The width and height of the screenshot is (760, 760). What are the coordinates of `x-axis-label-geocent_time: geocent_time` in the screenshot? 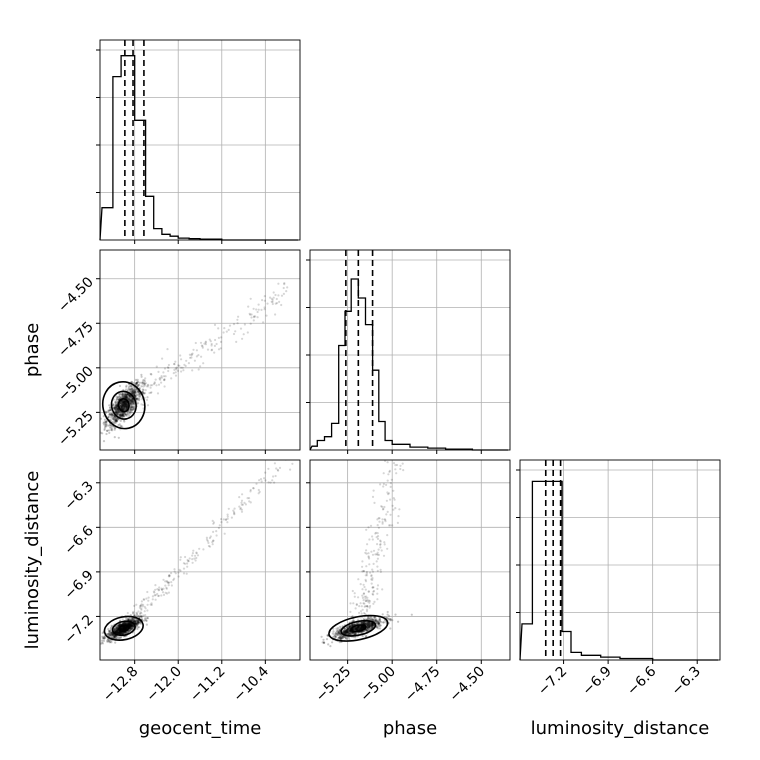 It's located at (200, 728).